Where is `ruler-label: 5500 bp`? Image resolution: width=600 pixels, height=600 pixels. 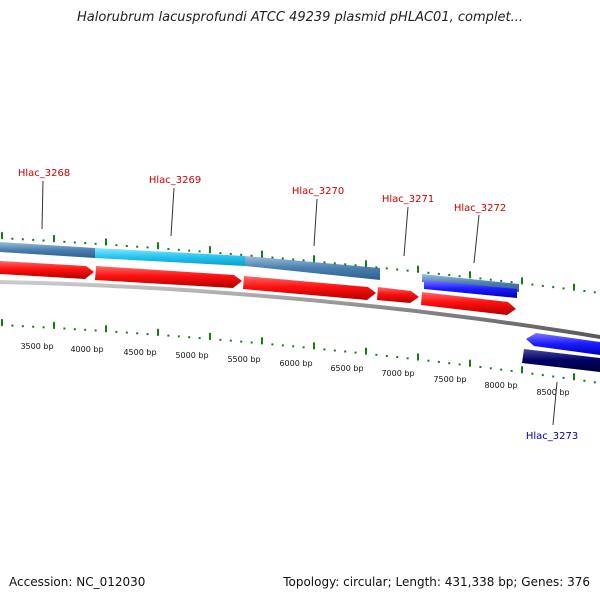 ruler-label: 5500 bp is located at coordinates (243, 359).